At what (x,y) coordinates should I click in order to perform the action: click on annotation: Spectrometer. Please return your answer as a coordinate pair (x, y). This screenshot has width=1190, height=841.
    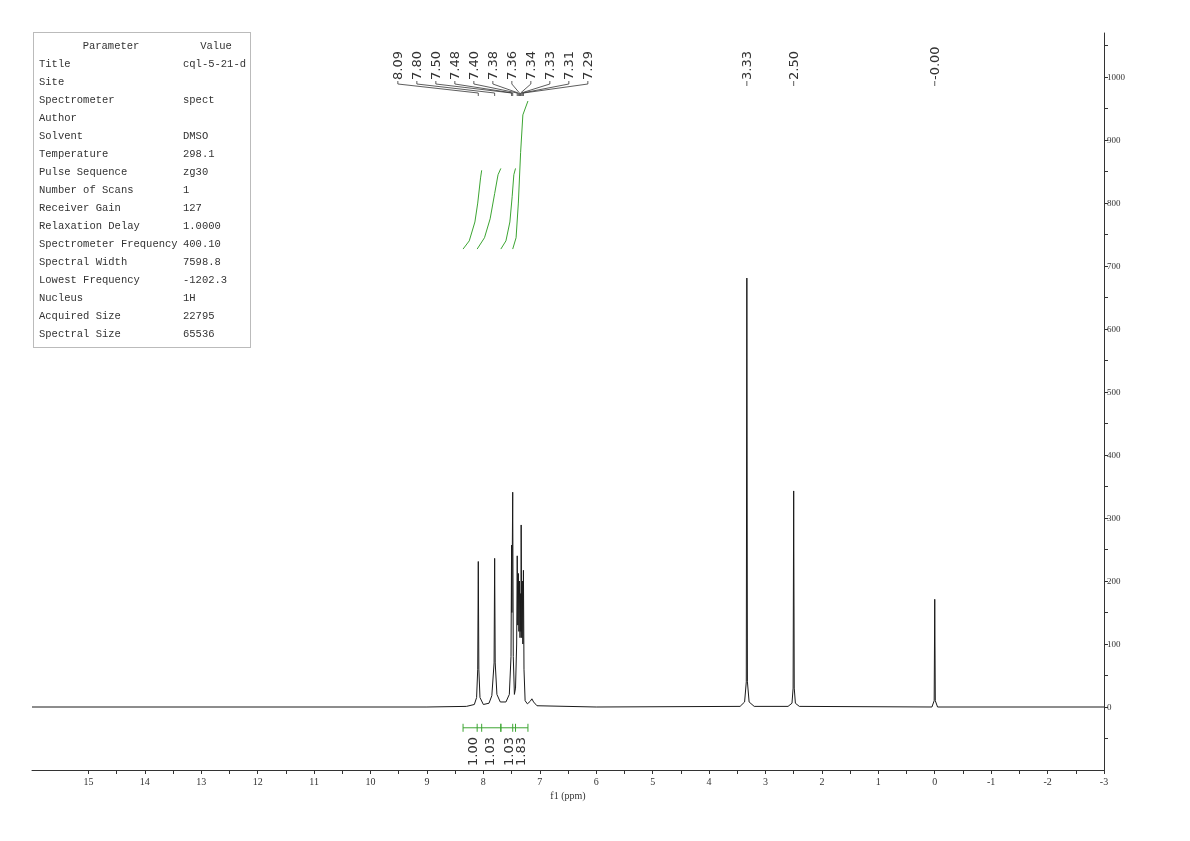
    Looking at the image, I should click on (77, 100).